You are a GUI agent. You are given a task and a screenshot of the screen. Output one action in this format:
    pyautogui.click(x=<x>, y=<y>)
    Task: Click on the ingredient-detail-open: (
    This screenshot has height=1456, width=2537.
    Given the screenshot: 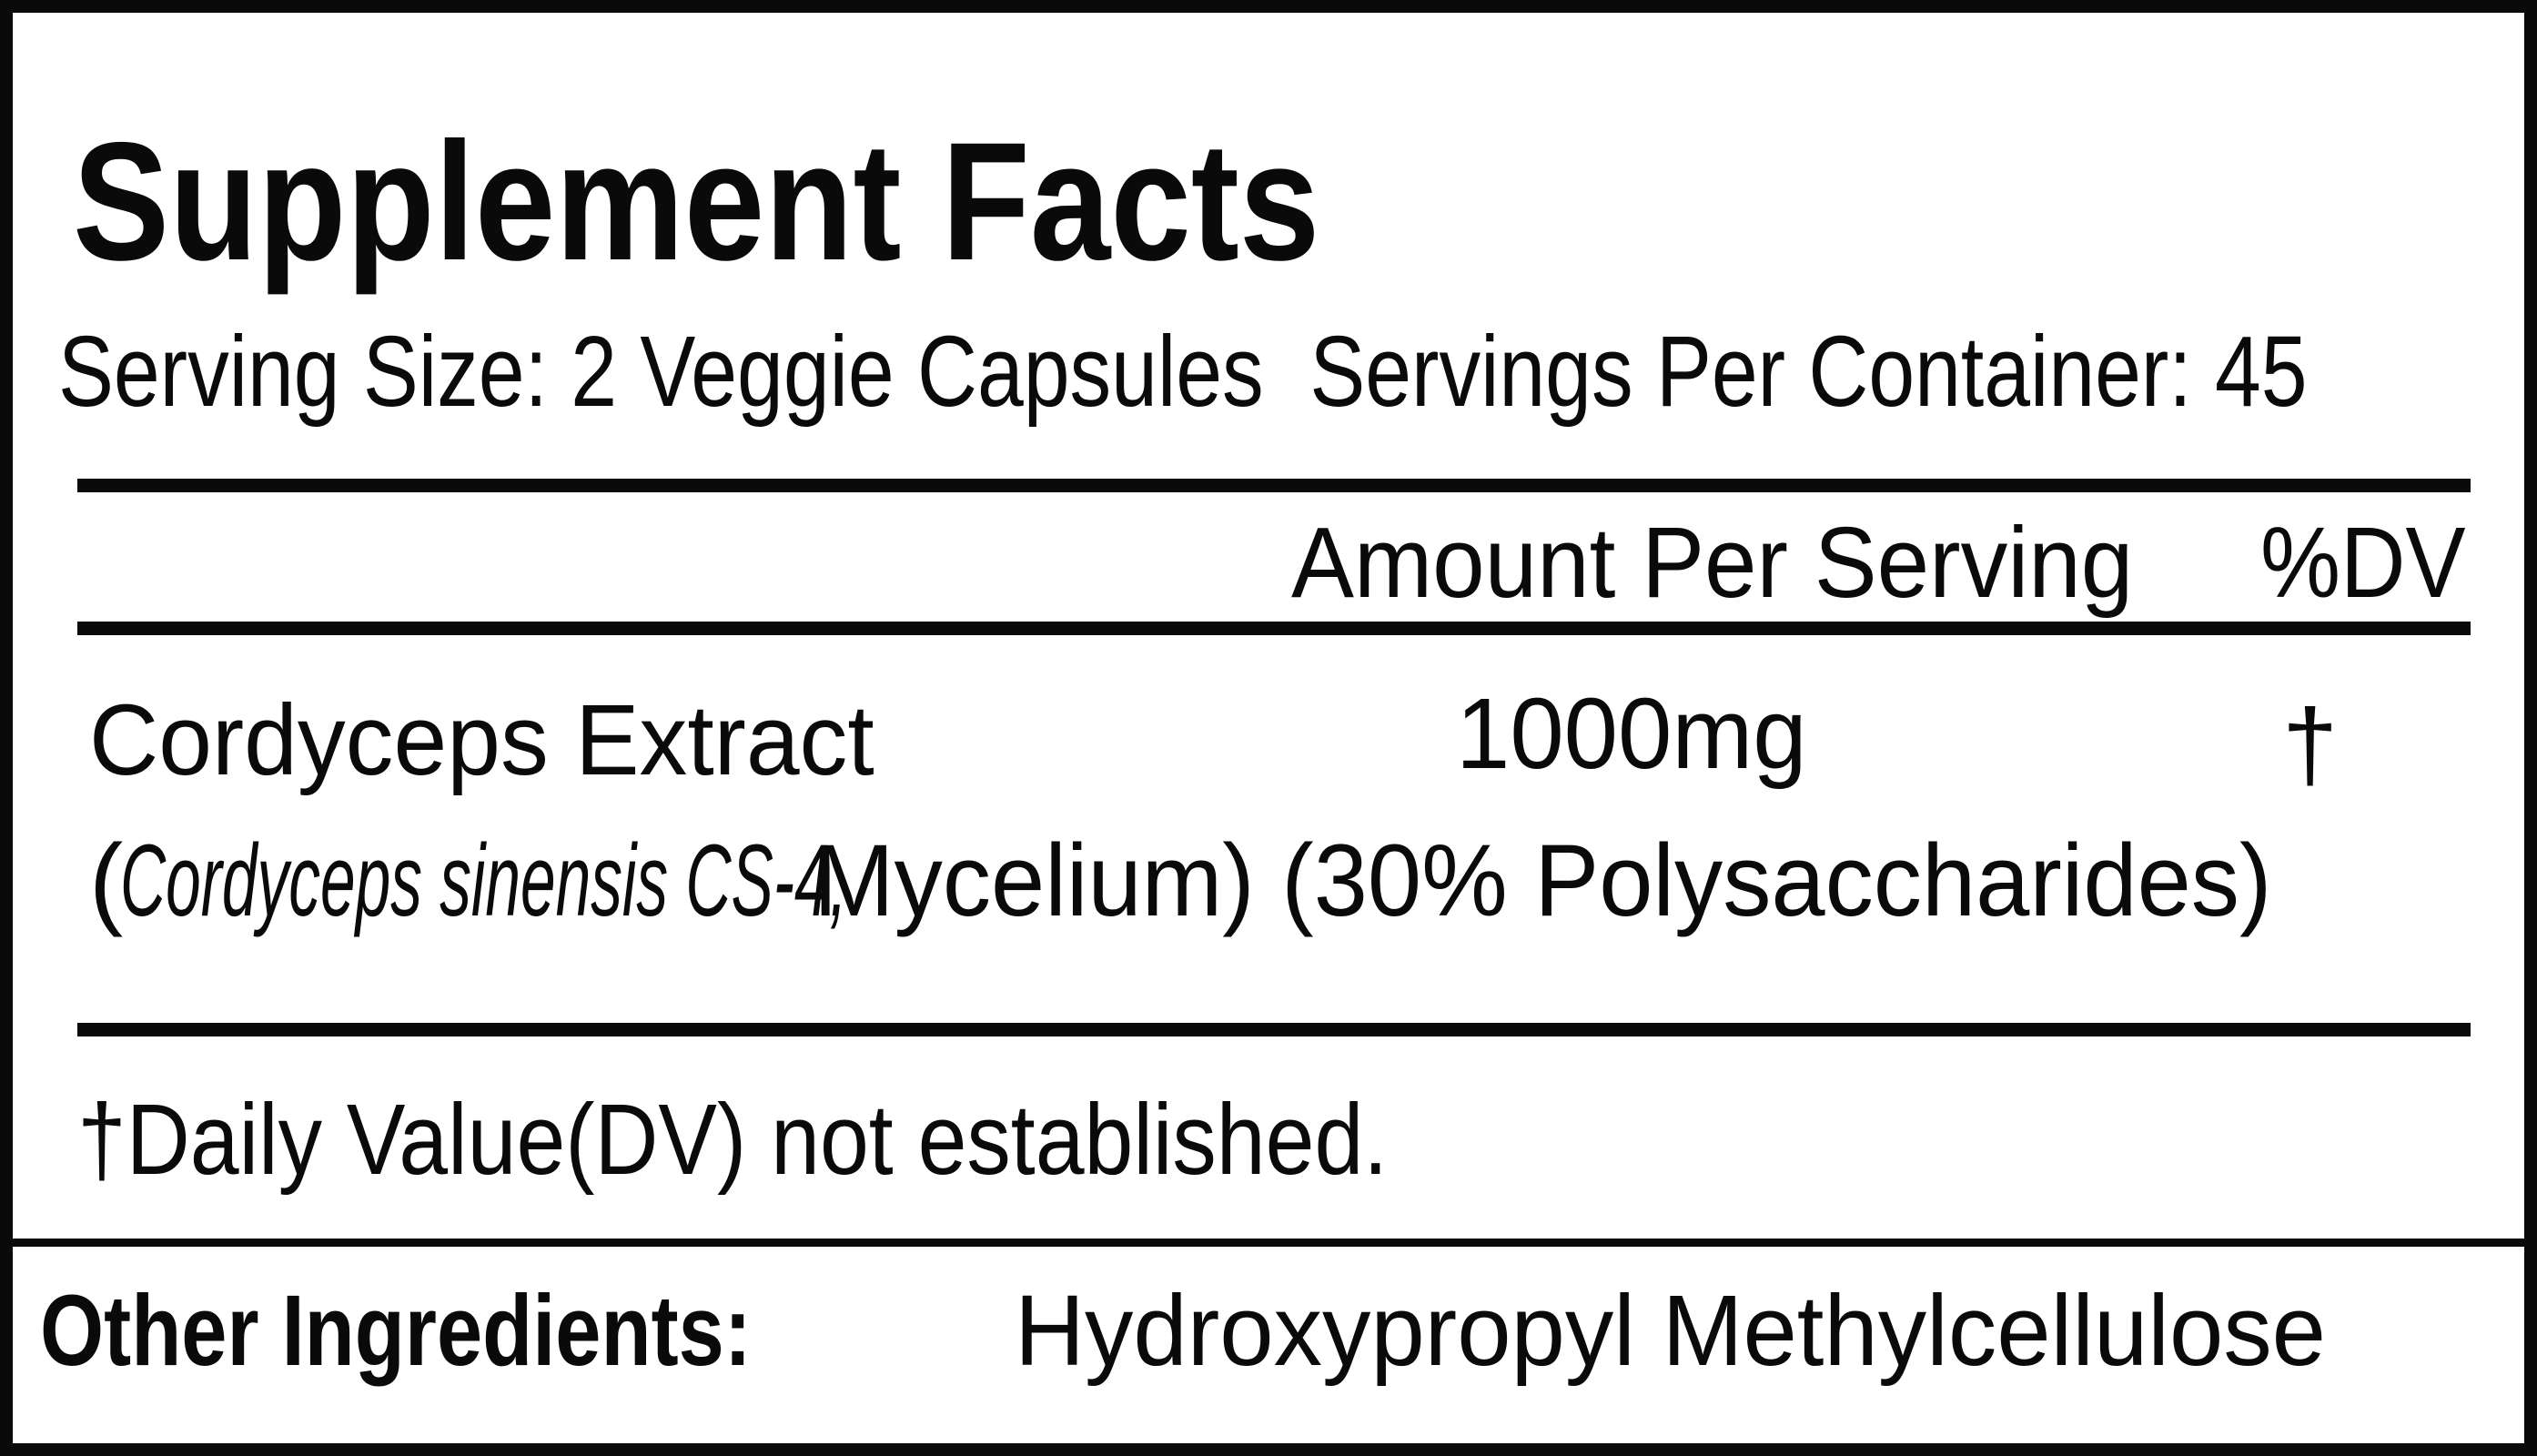 What is the action you would take?
    pyautogui.click(x=106, y=881)
    